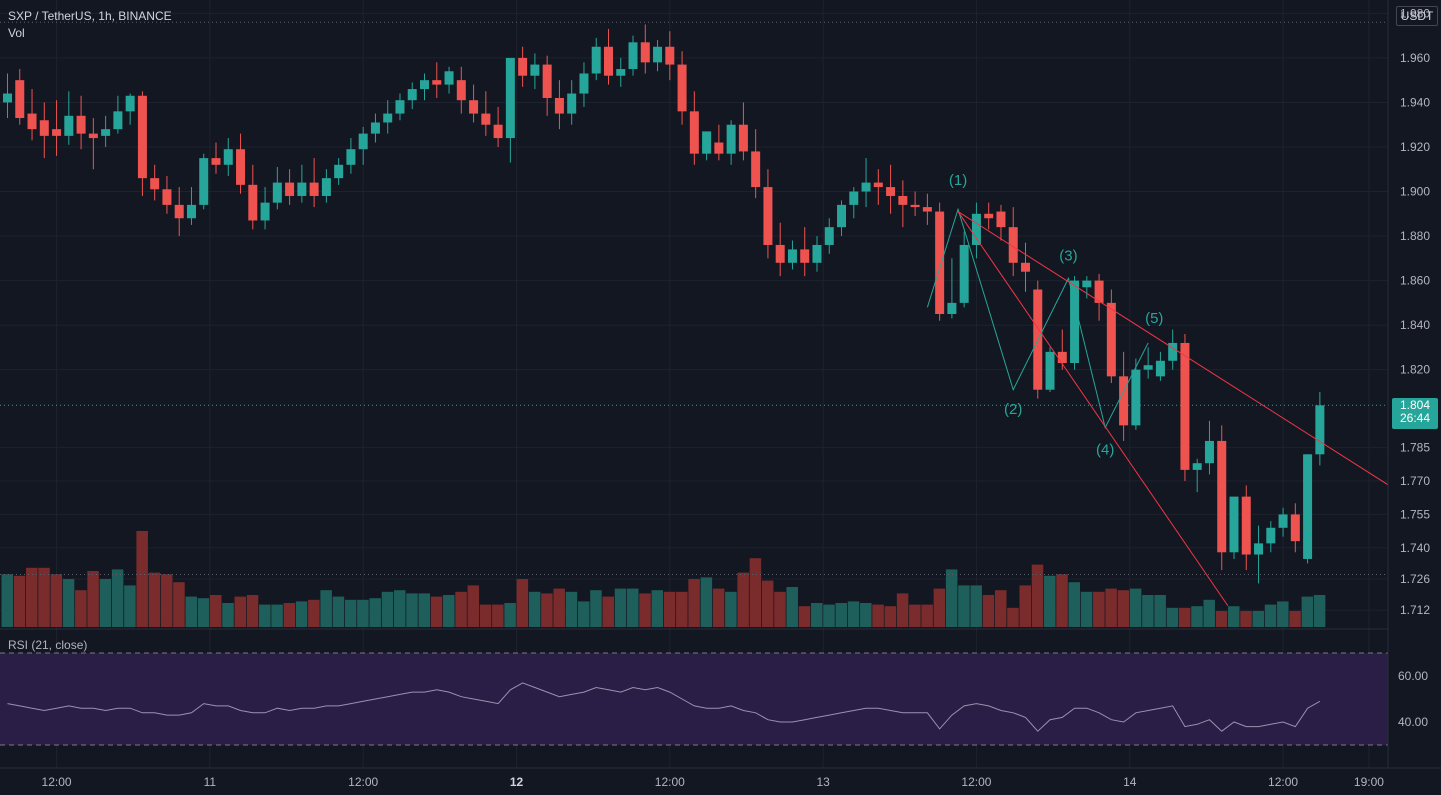 The image size is (1441, 795). Describe the element at coordinates (1415, 281) in the screenshot. I see `price-tick-label: 1.860` at that location.